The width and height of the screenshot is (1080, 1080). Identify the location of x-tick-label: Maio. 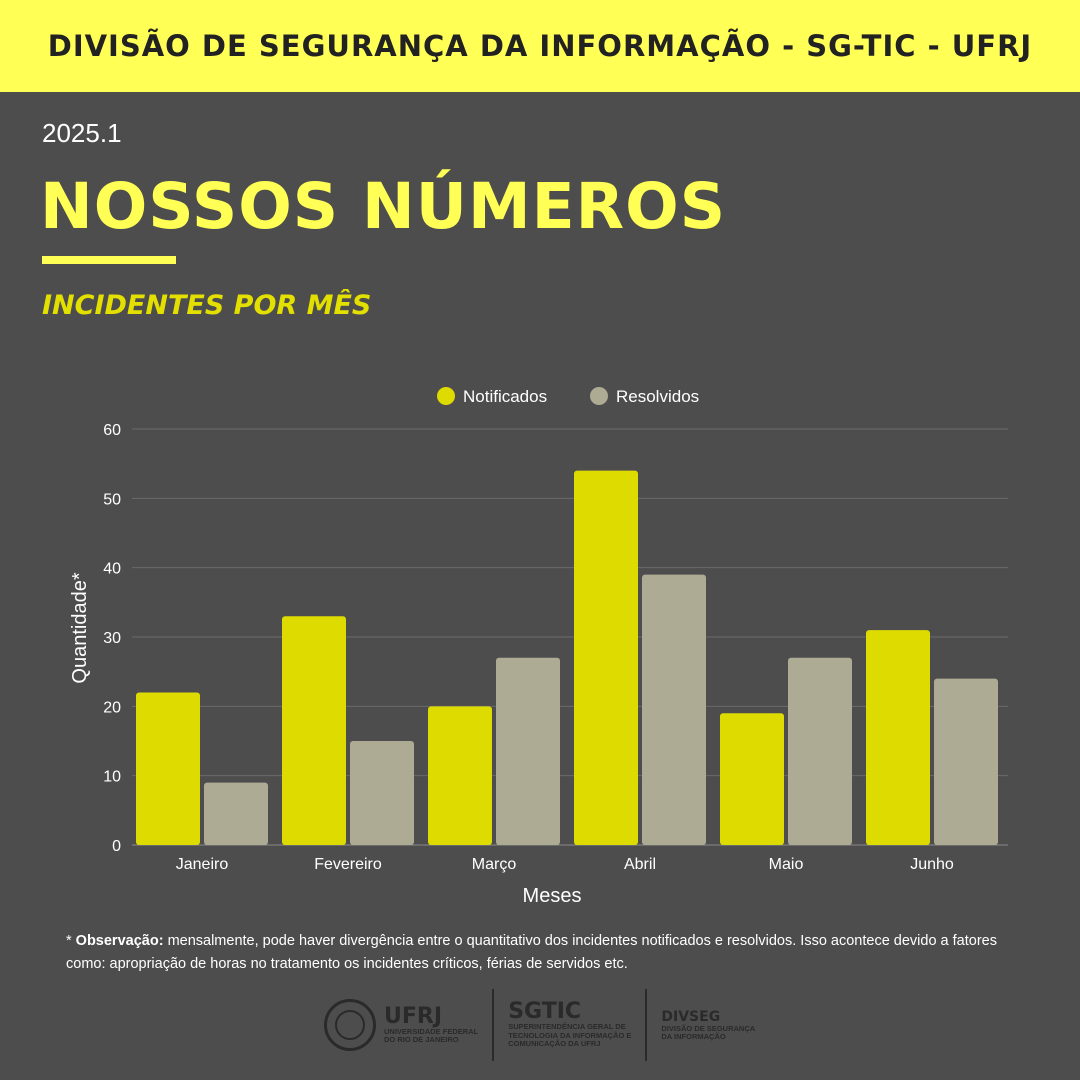
(786, 864).